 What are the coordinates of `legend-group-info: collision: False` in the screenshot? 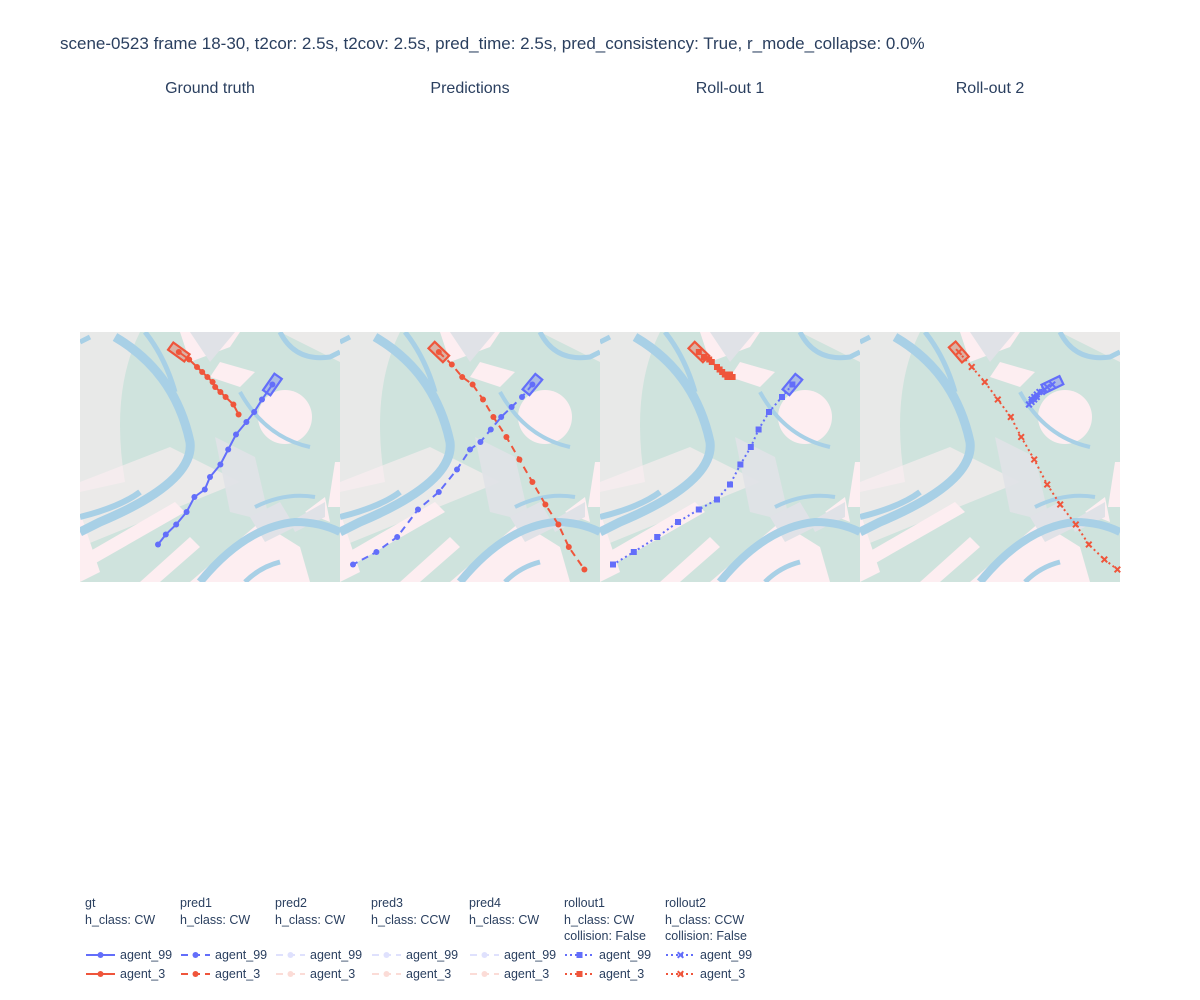 It's located at (706, 936).